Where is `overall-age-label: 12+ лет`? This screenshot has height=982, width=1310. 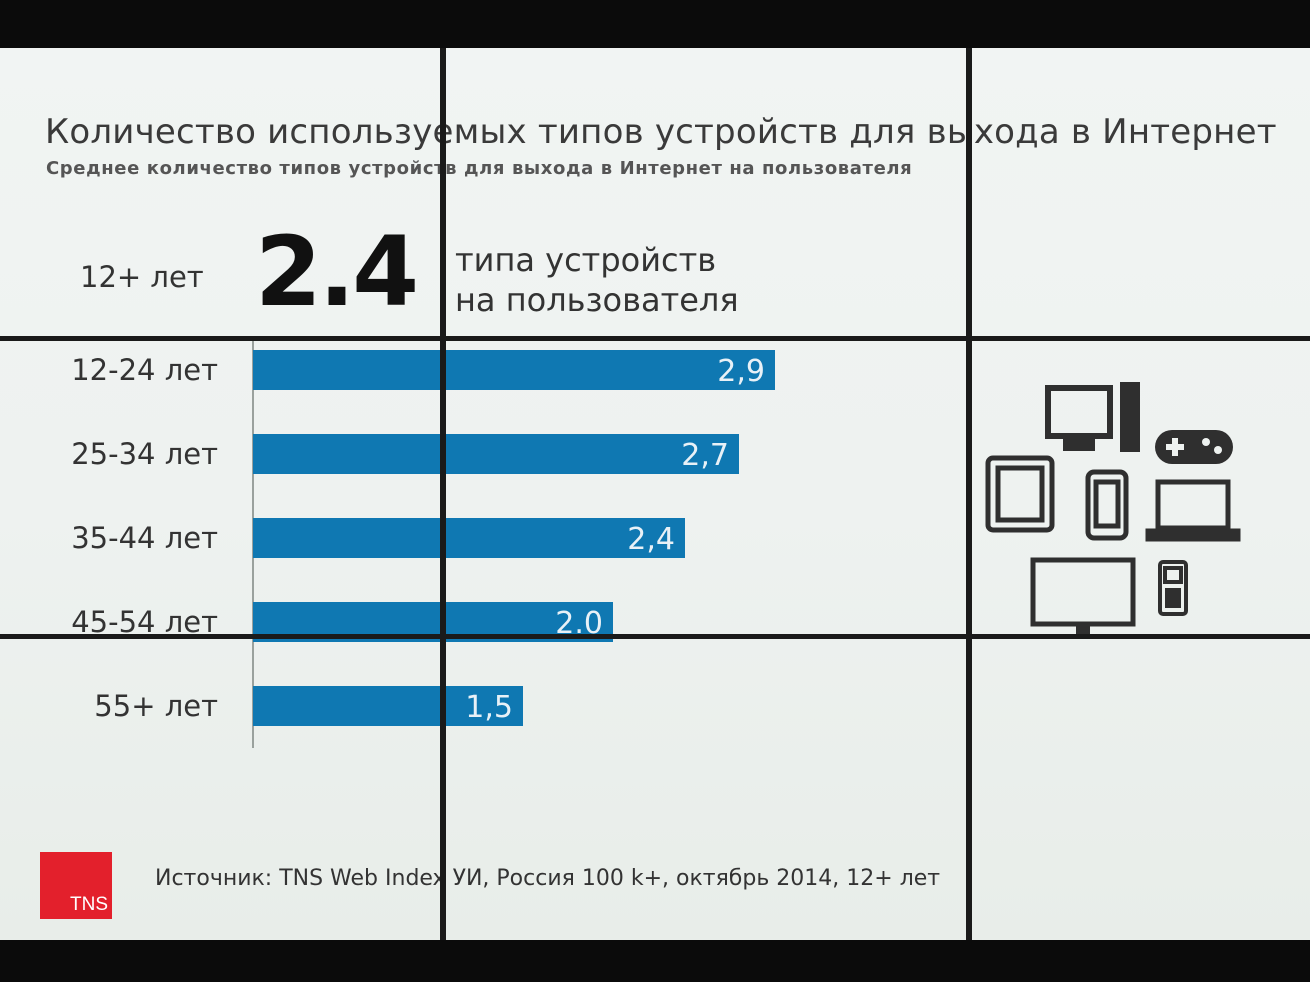 overall-age-label: 12+ лет is located at coordinates (142, 277).